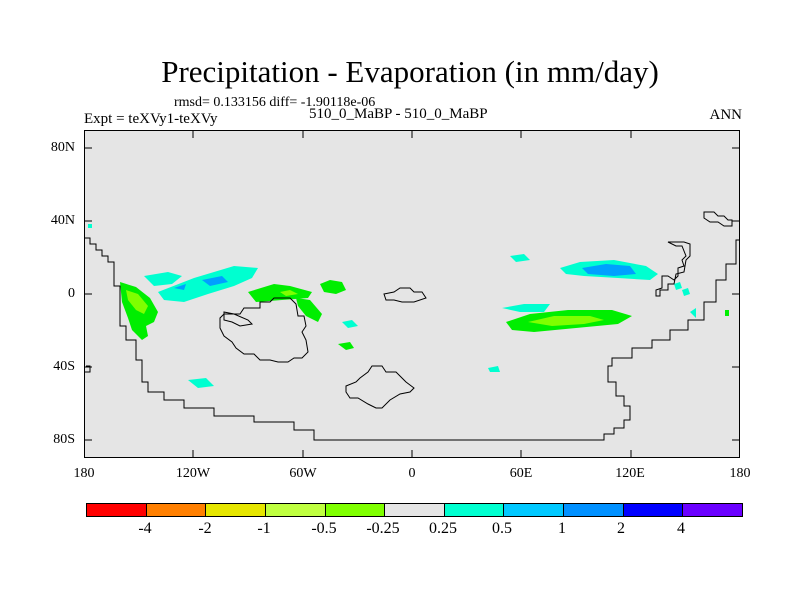  What do you see at coordinates (264, 528) in the screenshot?
I see `colorbar-label: -1` at bounding box center [264, 528].